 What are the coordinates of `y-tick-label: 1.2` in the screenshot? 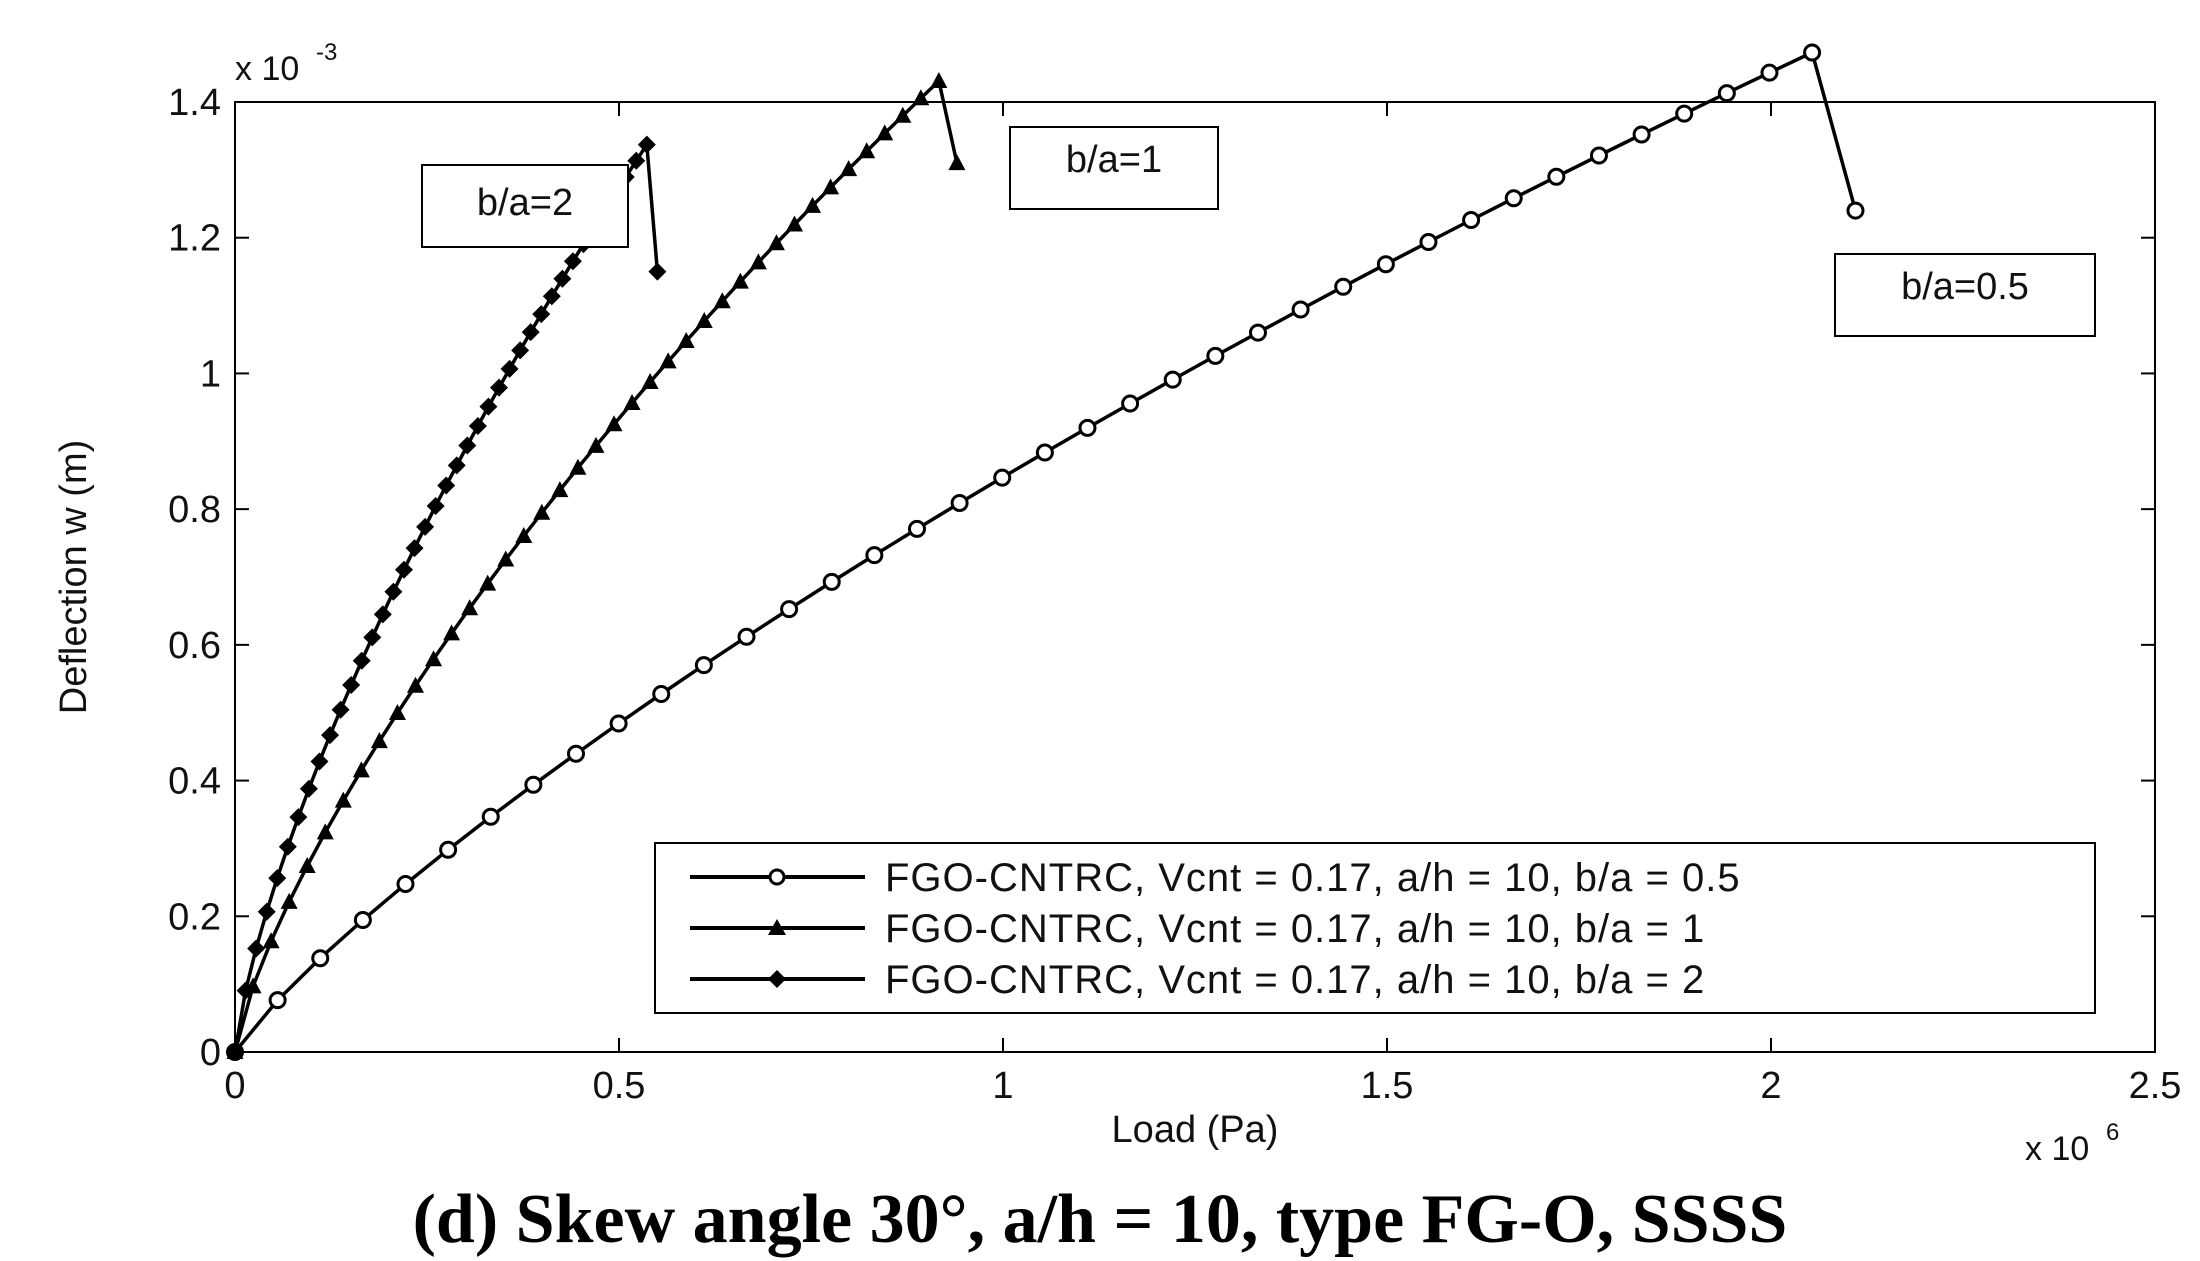 It's located at (194, 239).